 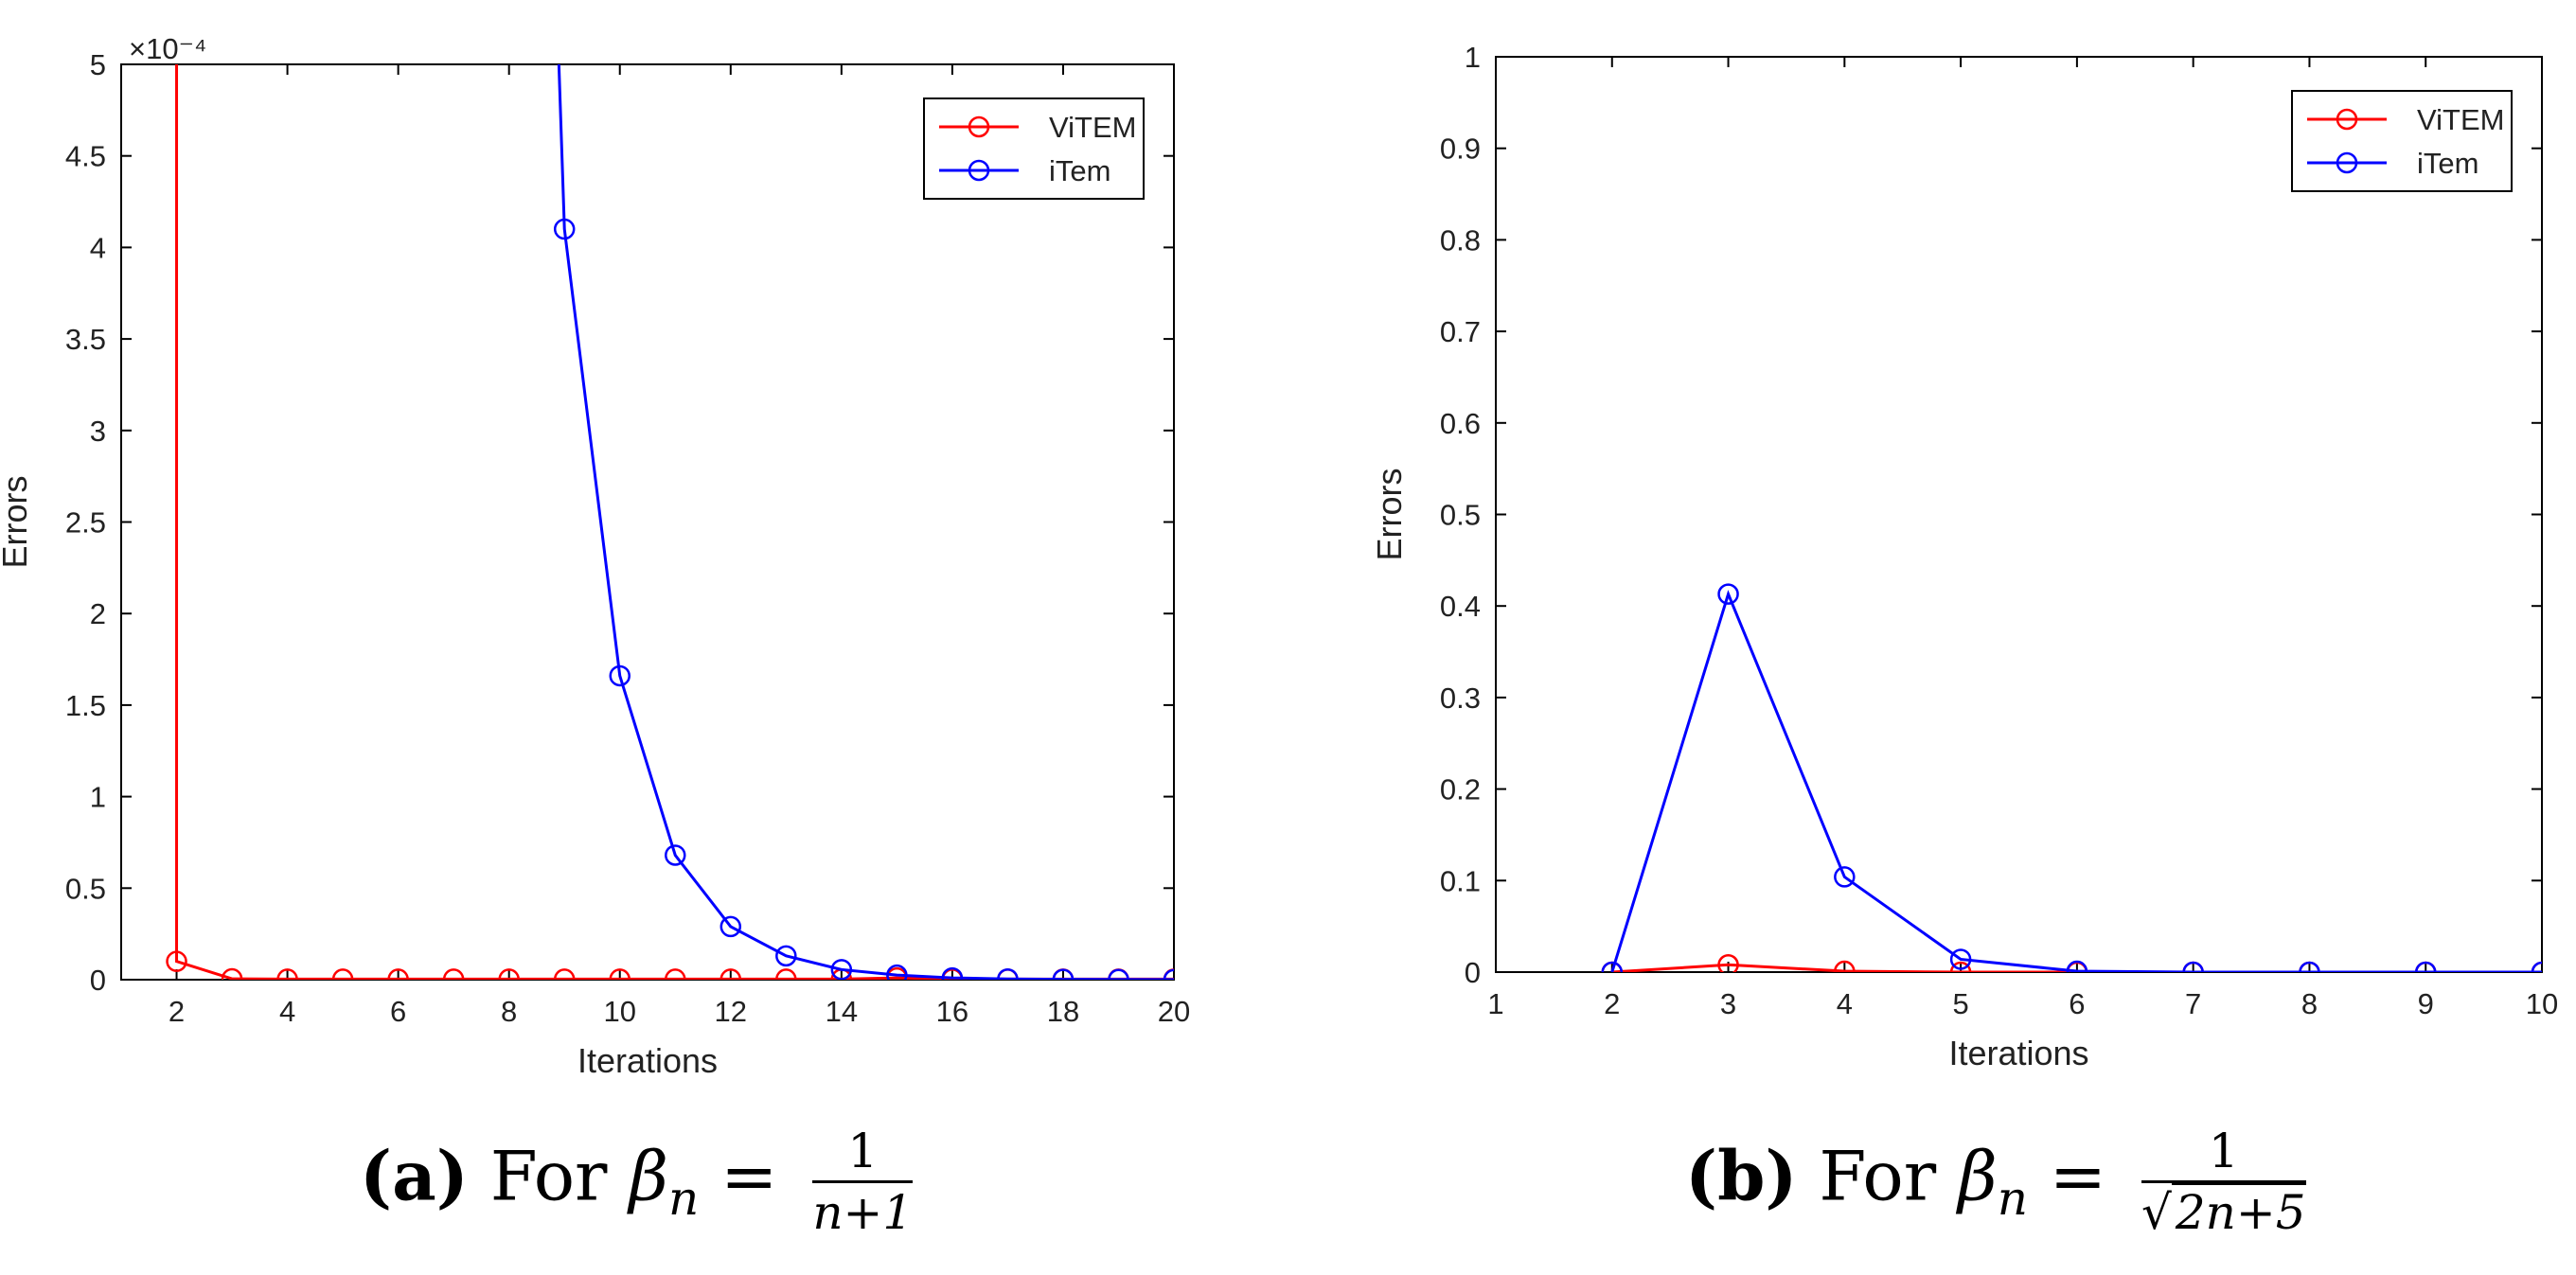 I want to click on y-tick-label-a-9: 4.5, so click(x=85, y=156).